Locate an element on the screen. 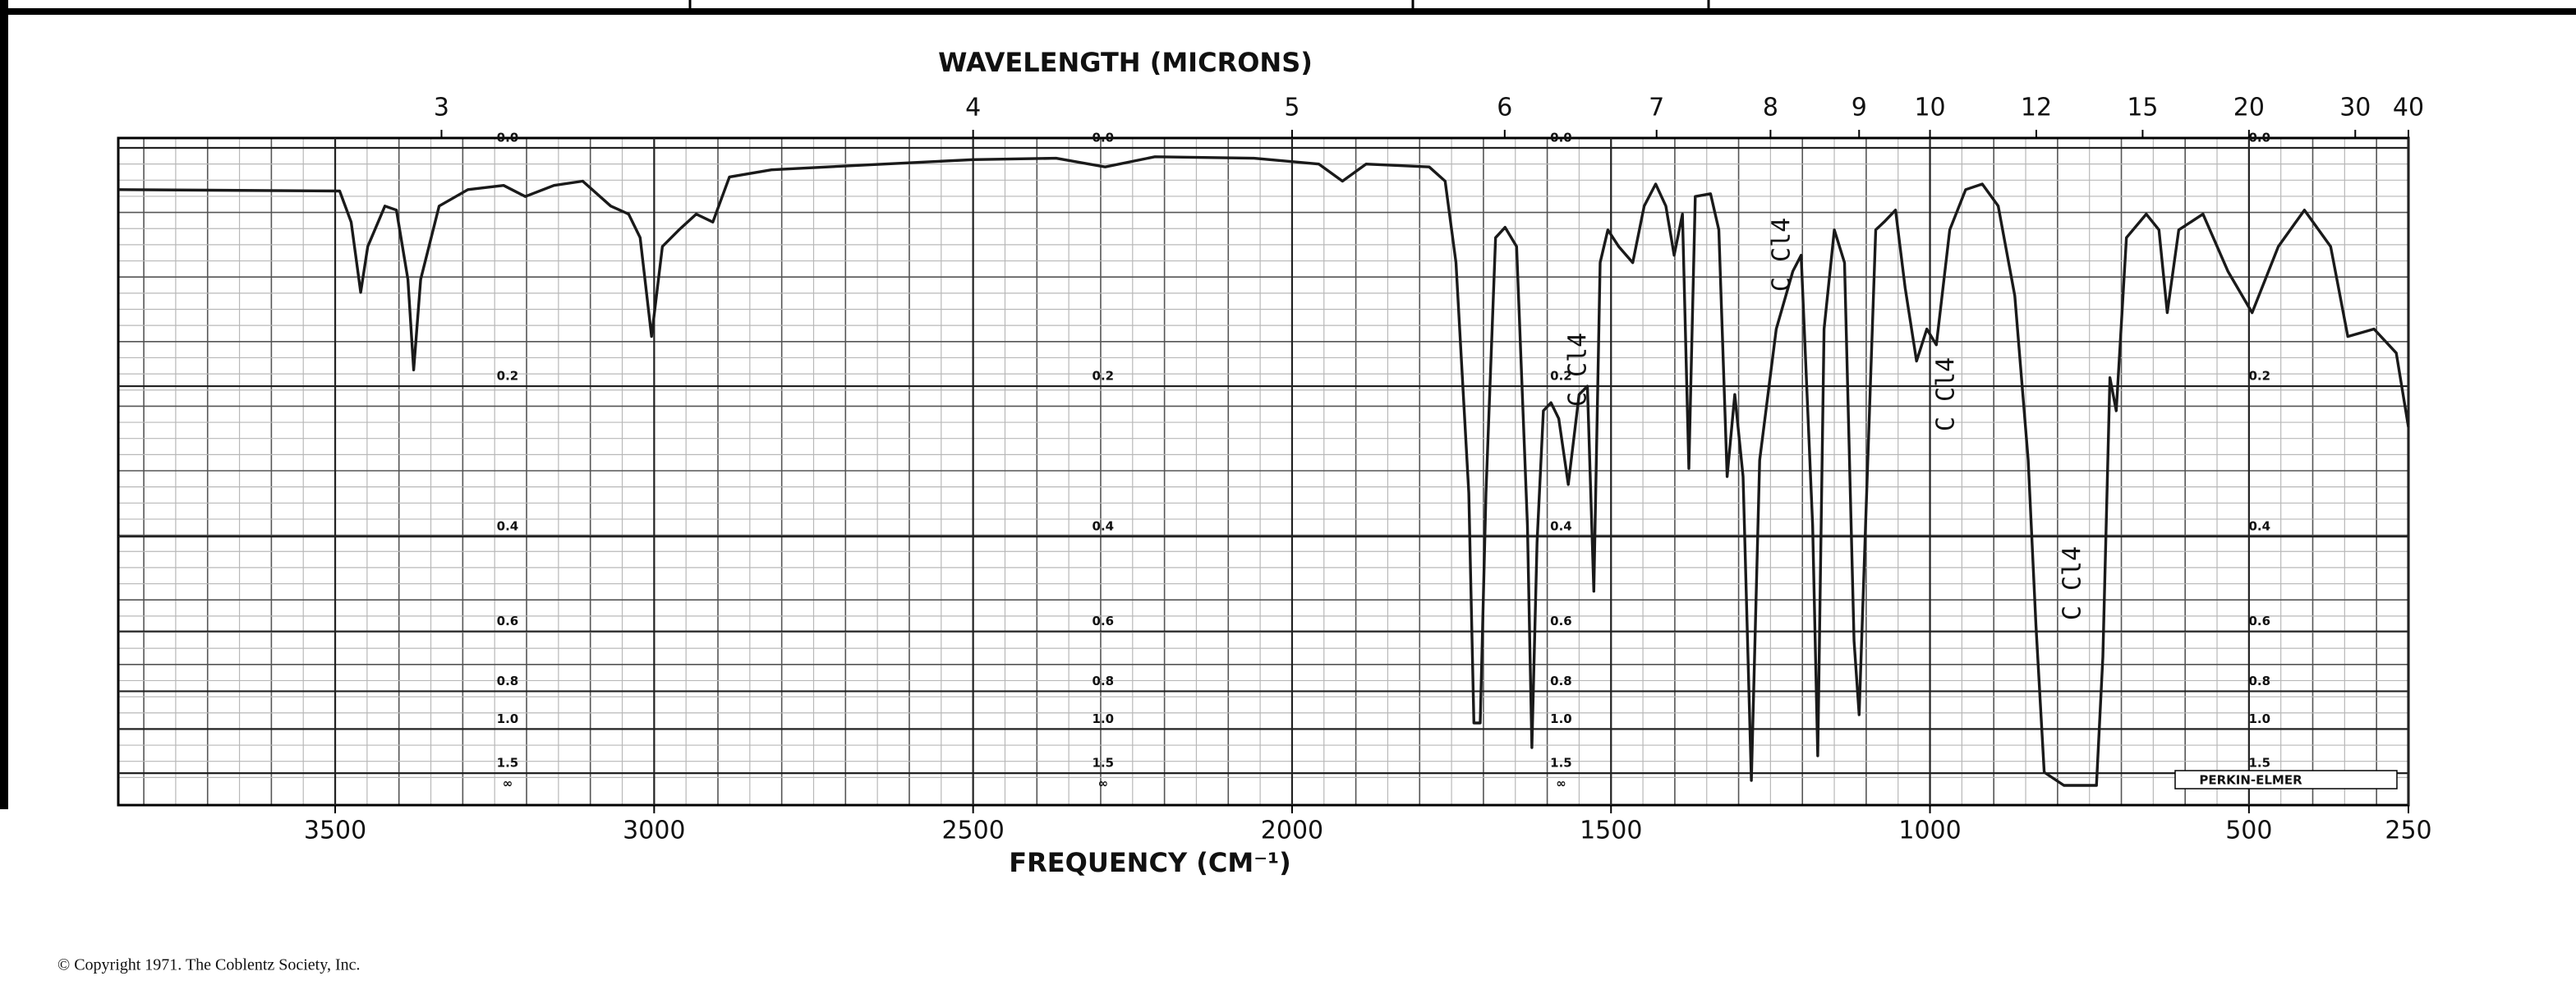 This screenshot has height=999, width=2576. x2-tick-label: 10 is located at coordinates (1929, 108).